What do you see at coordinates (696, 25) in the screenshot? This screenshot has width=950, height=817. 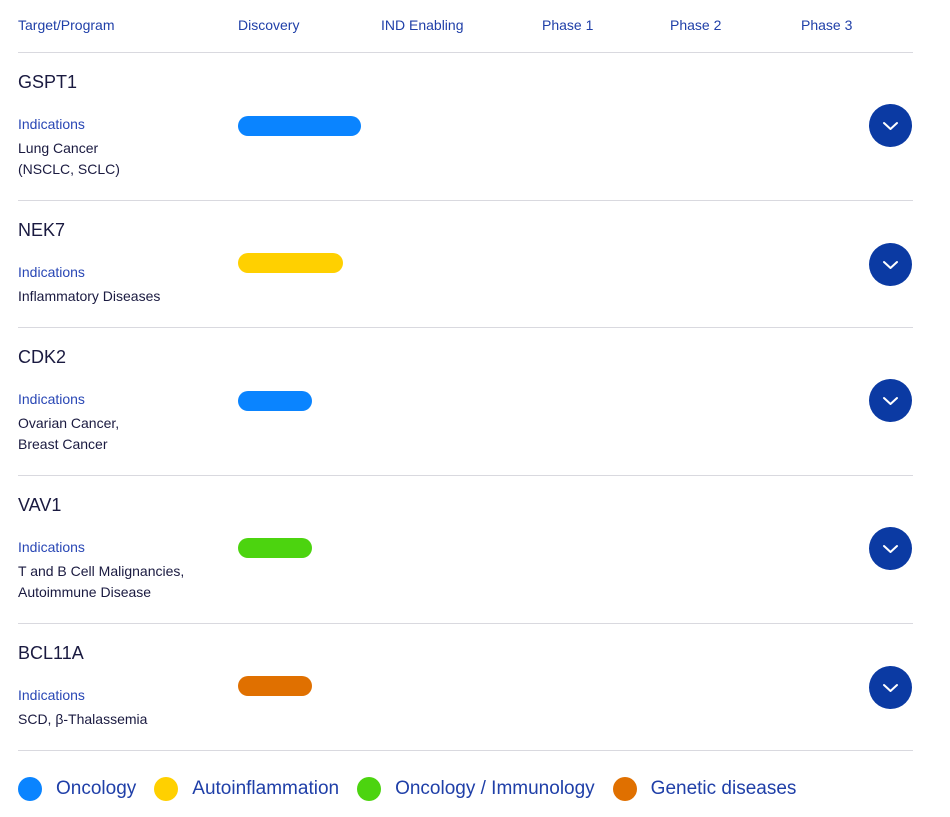 I see `column-header-phase-2: Phase 2` at bounding box center [696, 25].